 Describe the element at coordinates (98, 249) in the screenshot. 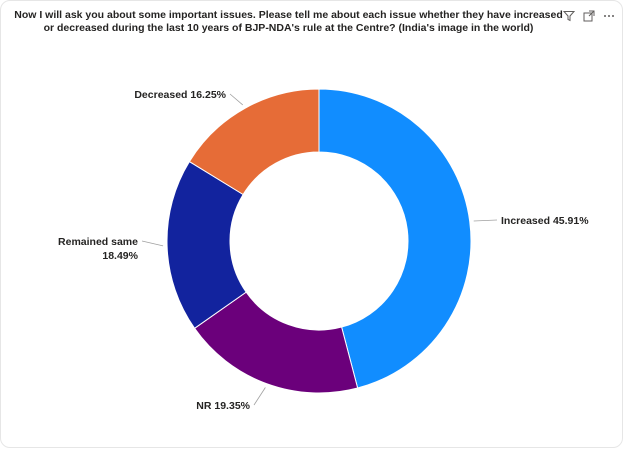

I see `data-label-remained-same: Remained same 18.49%` at that location.